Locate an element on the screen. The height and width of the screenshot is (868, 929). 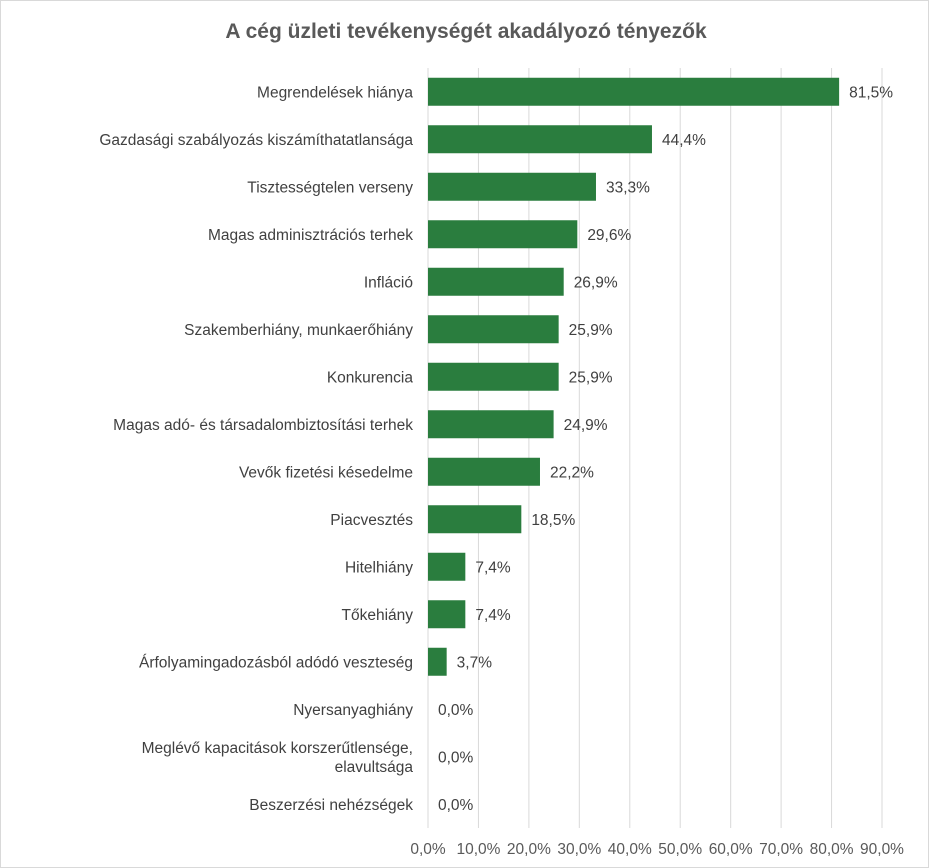
category-label: Tőkehiány is located at coordinates (377, 615).